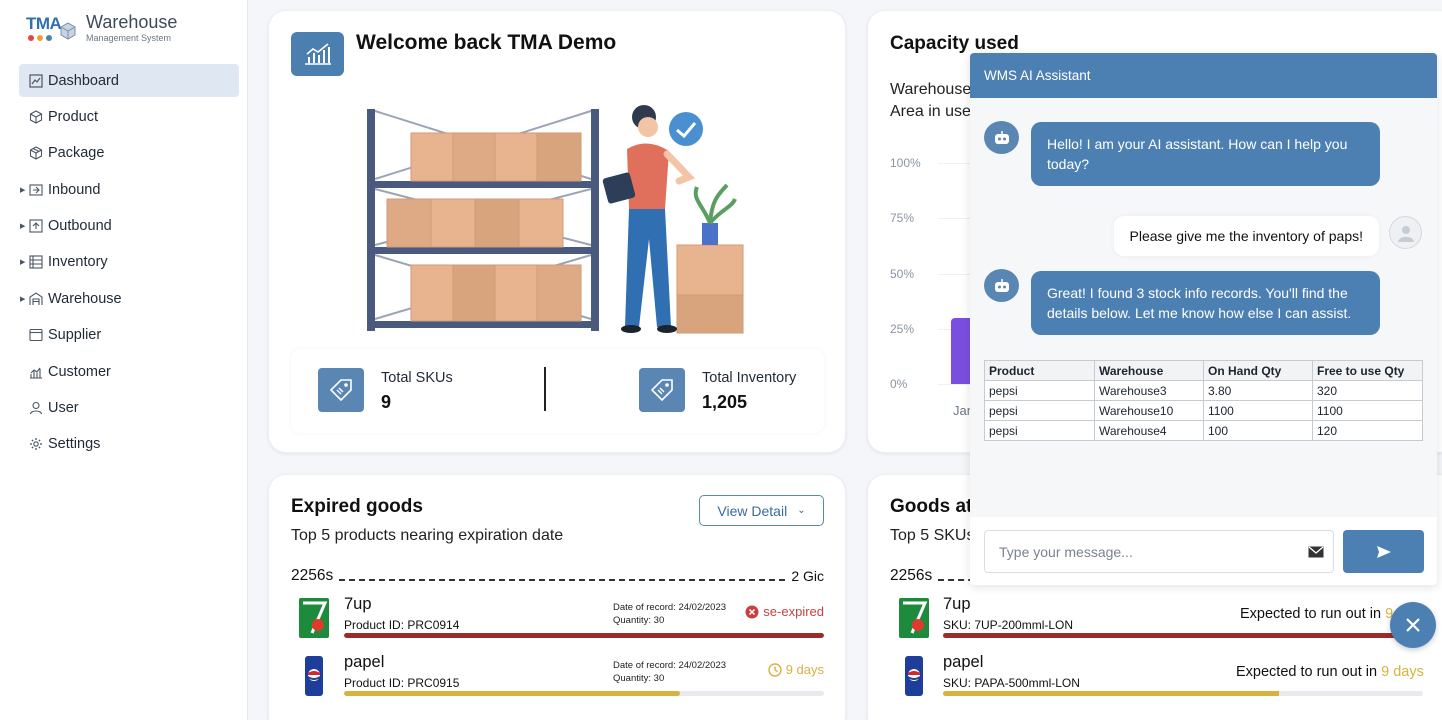 This screenshot has width=1442, height=720. Describe the element at coordinates (1149, 430) in the screenshot. I see `table-cell: Warehouse4` at that location.